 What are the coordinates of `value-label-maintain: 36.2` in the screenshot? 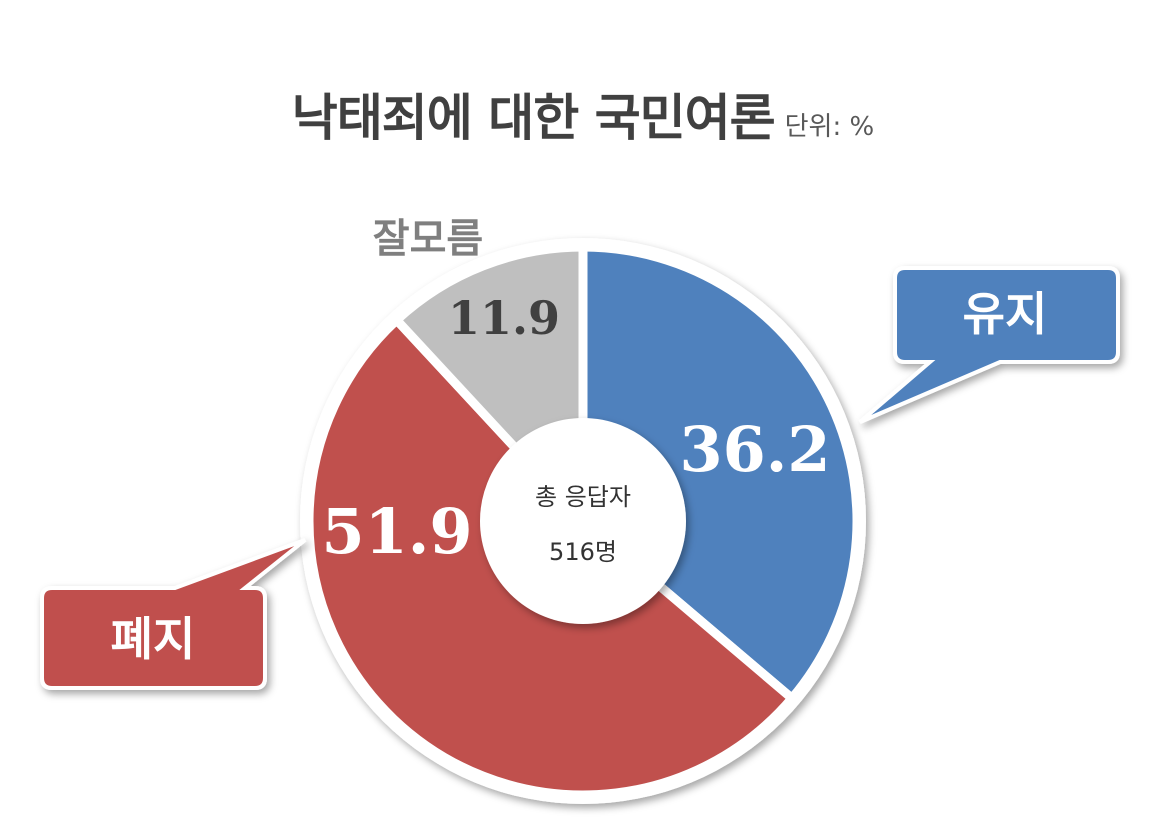 It's located at (754, 449).